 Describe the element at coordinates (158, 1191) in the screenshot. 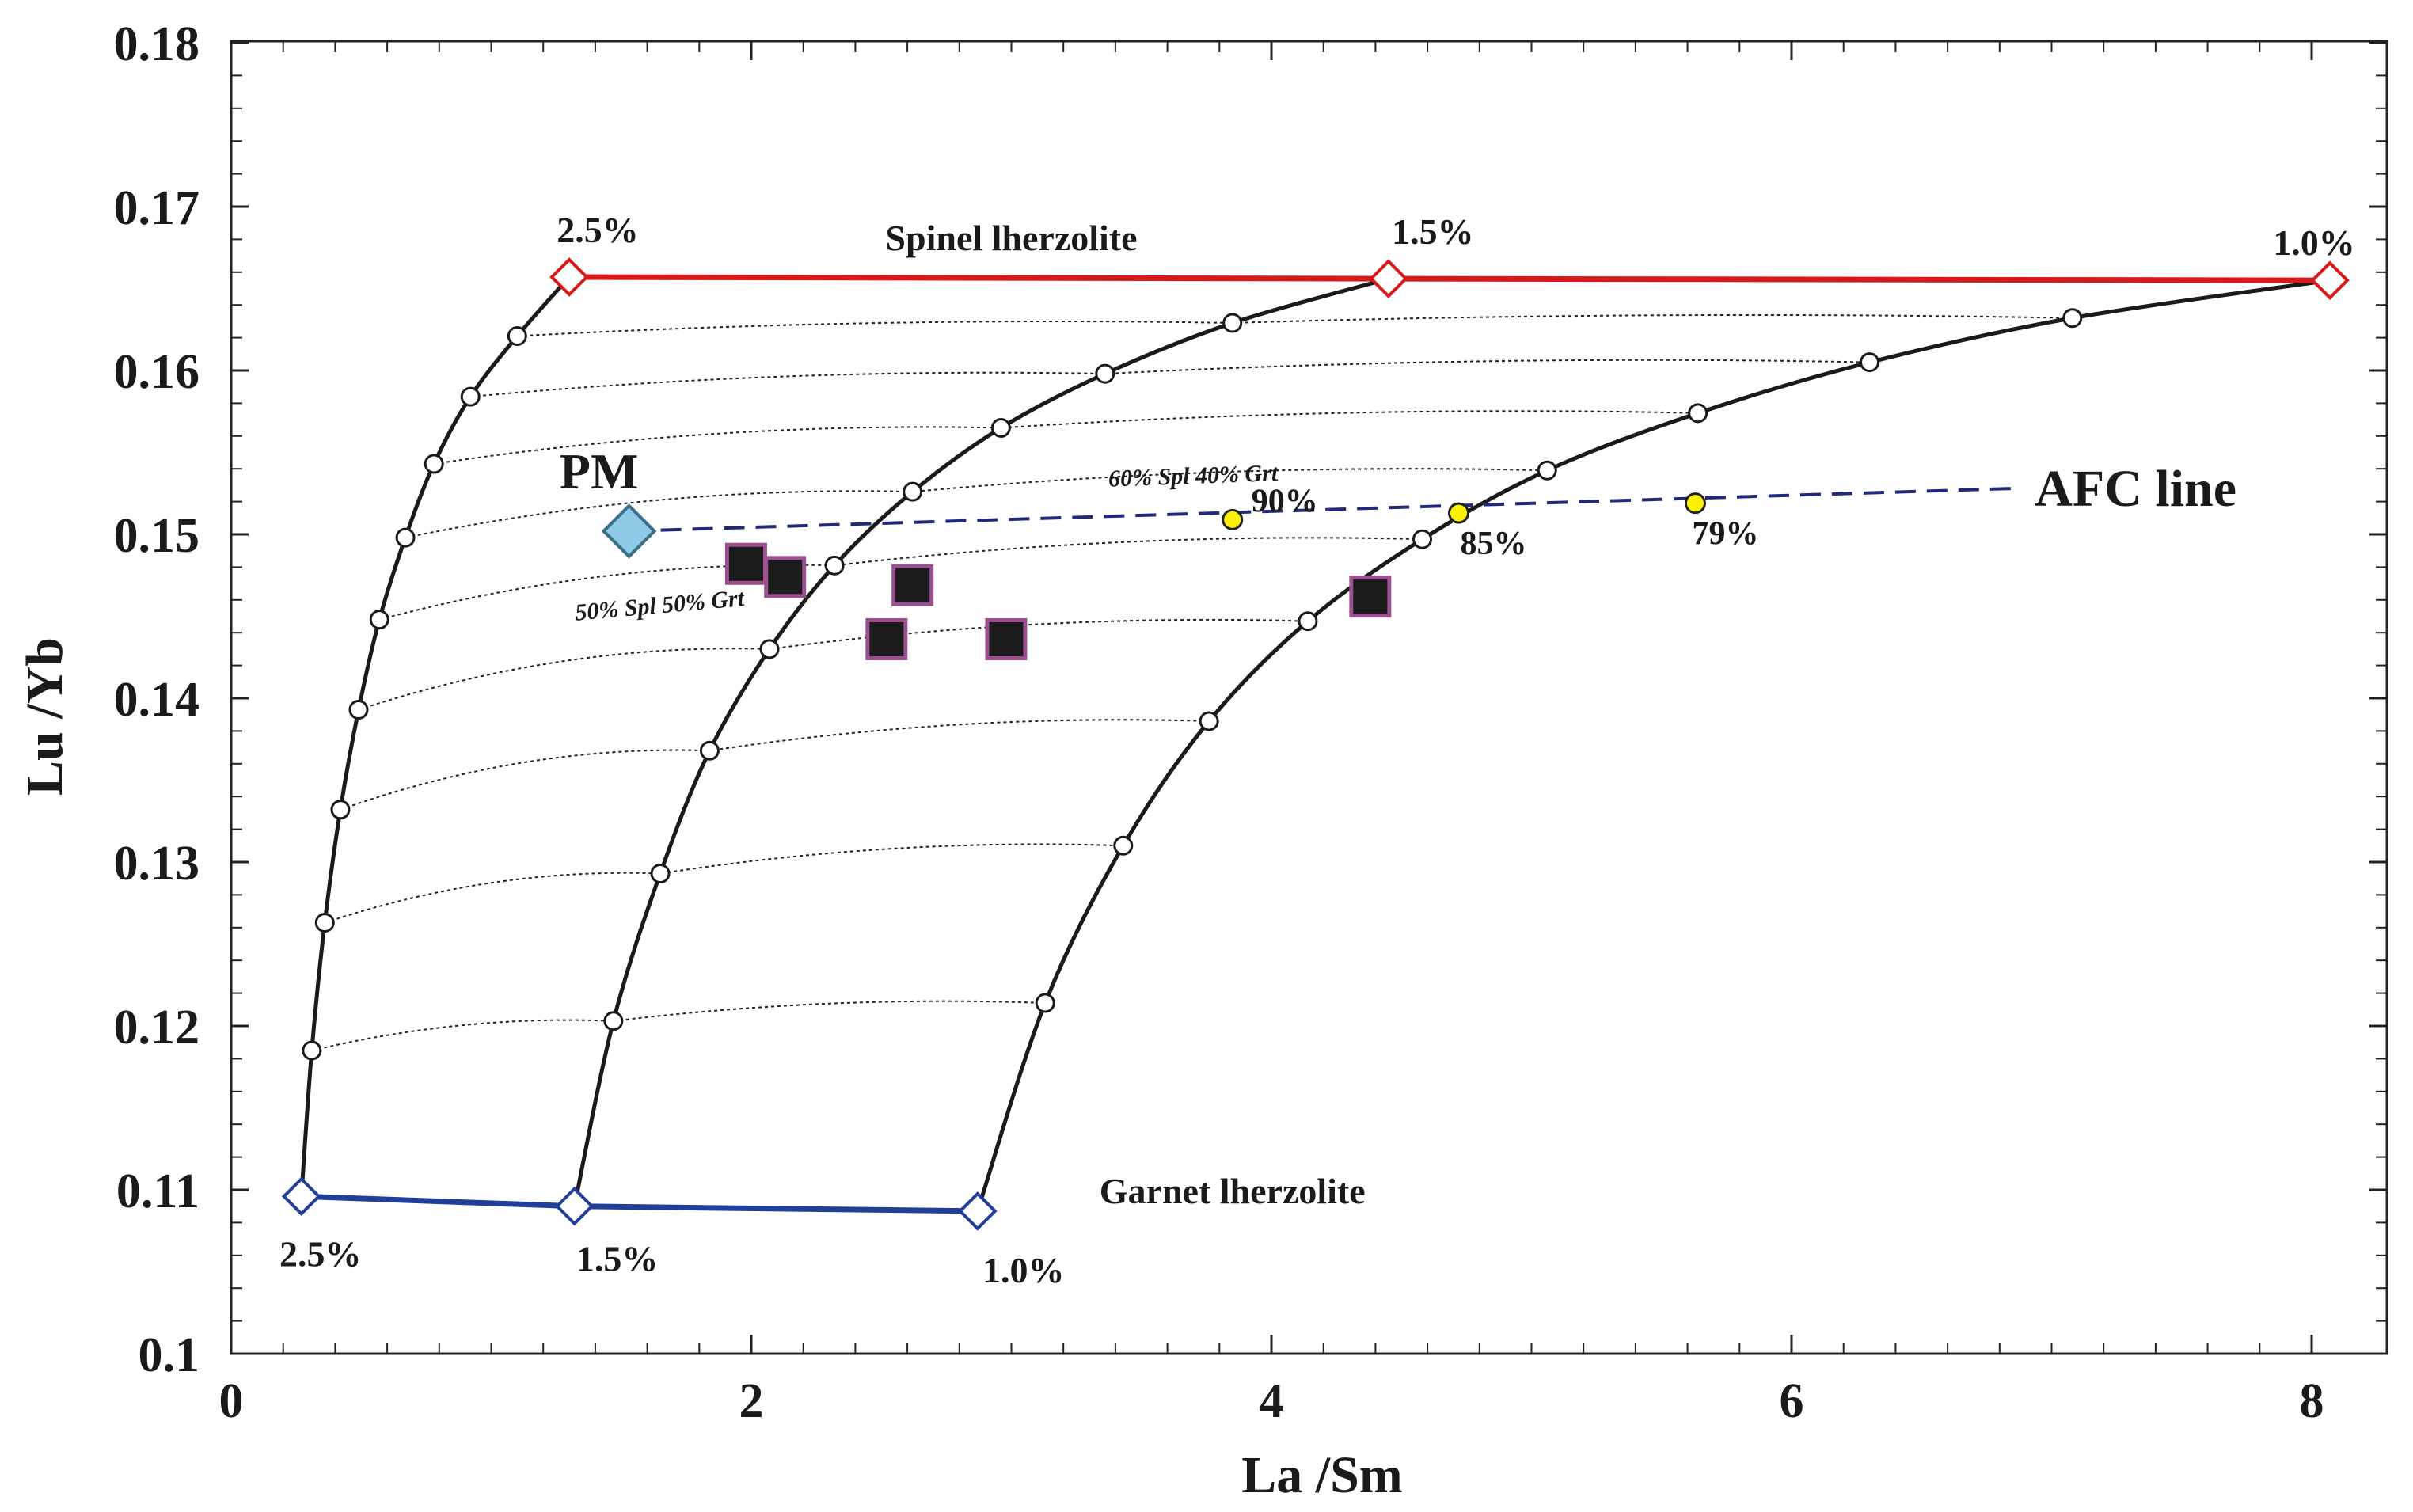

I see `y-tick-label: 0.11` at that location.